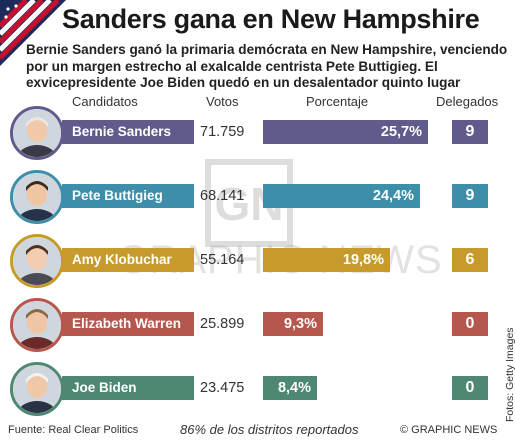  Describe the element at coordinates (33, 33) in the screenshot. I see `us-flag-corner-icon` at that location.